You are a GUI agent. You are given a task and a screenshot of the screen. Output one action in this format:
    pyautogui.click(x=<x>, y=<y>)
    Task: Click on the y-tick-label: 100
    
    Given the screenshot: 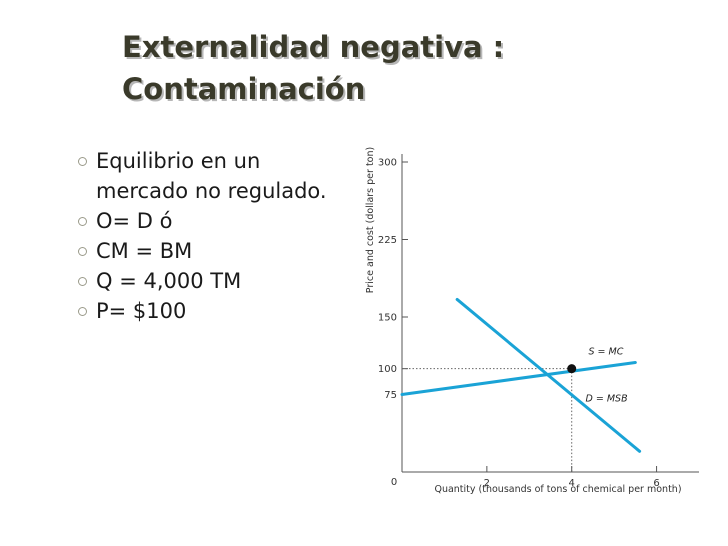 What is the action you would take?
    pyautogui.click(x=387, y=369)
    